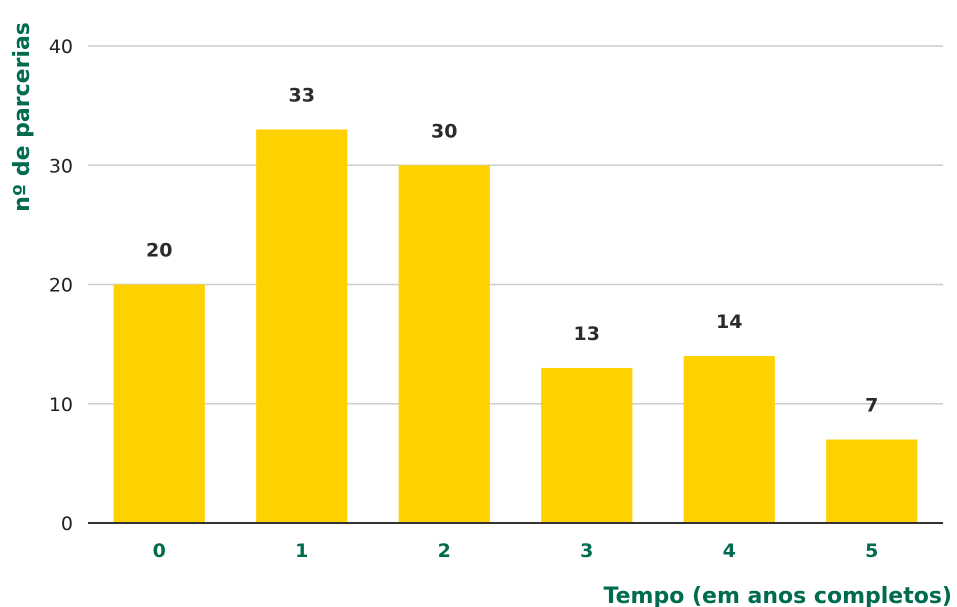 The width and height of the screenshot is (957, 607). Describe the element at coordinates (61, 47) in the screenshot. I see `y-tick-label: 40` at that location.